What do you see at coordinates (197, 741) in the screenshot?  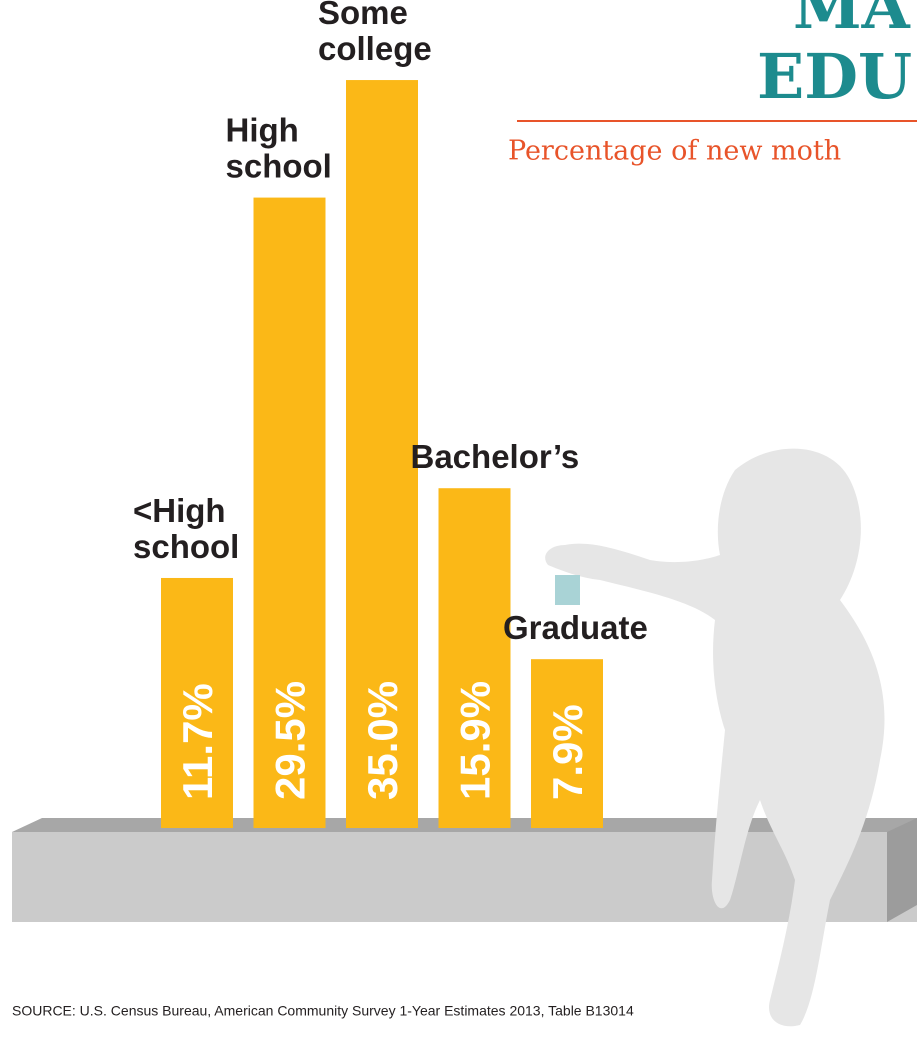 I see `value-label: 11.7%` at bounding box center [197, 741].